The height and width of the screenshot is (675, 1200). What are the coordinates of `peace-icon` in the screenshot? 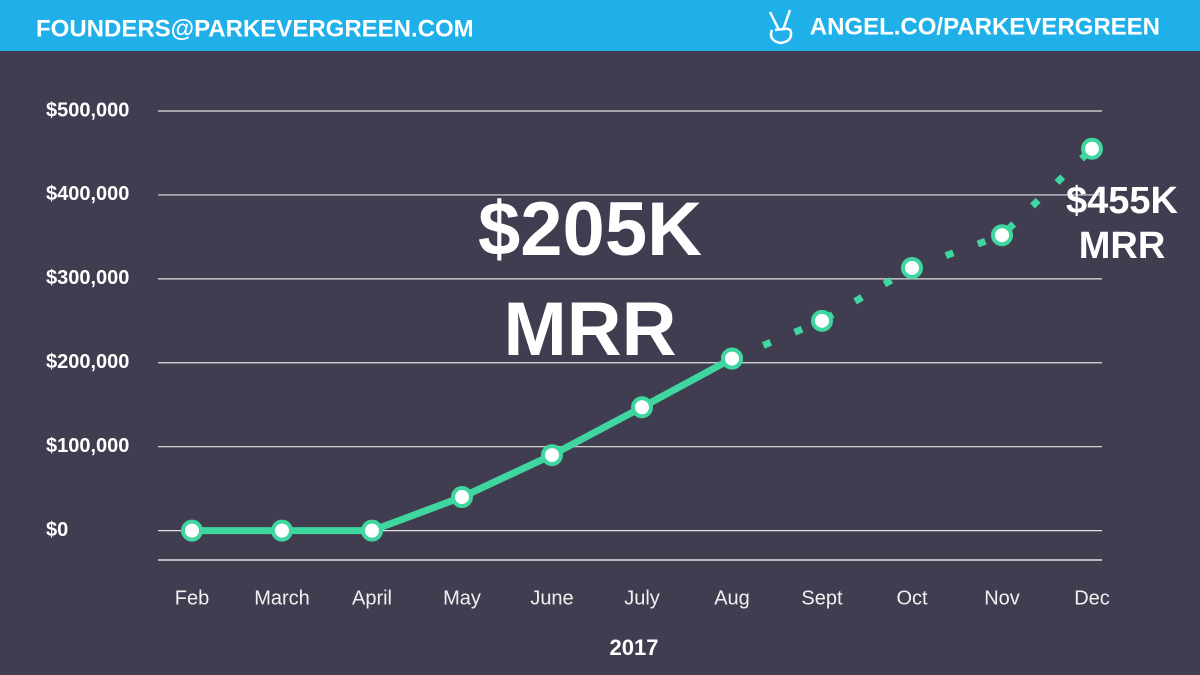 It's located at (780, 27).